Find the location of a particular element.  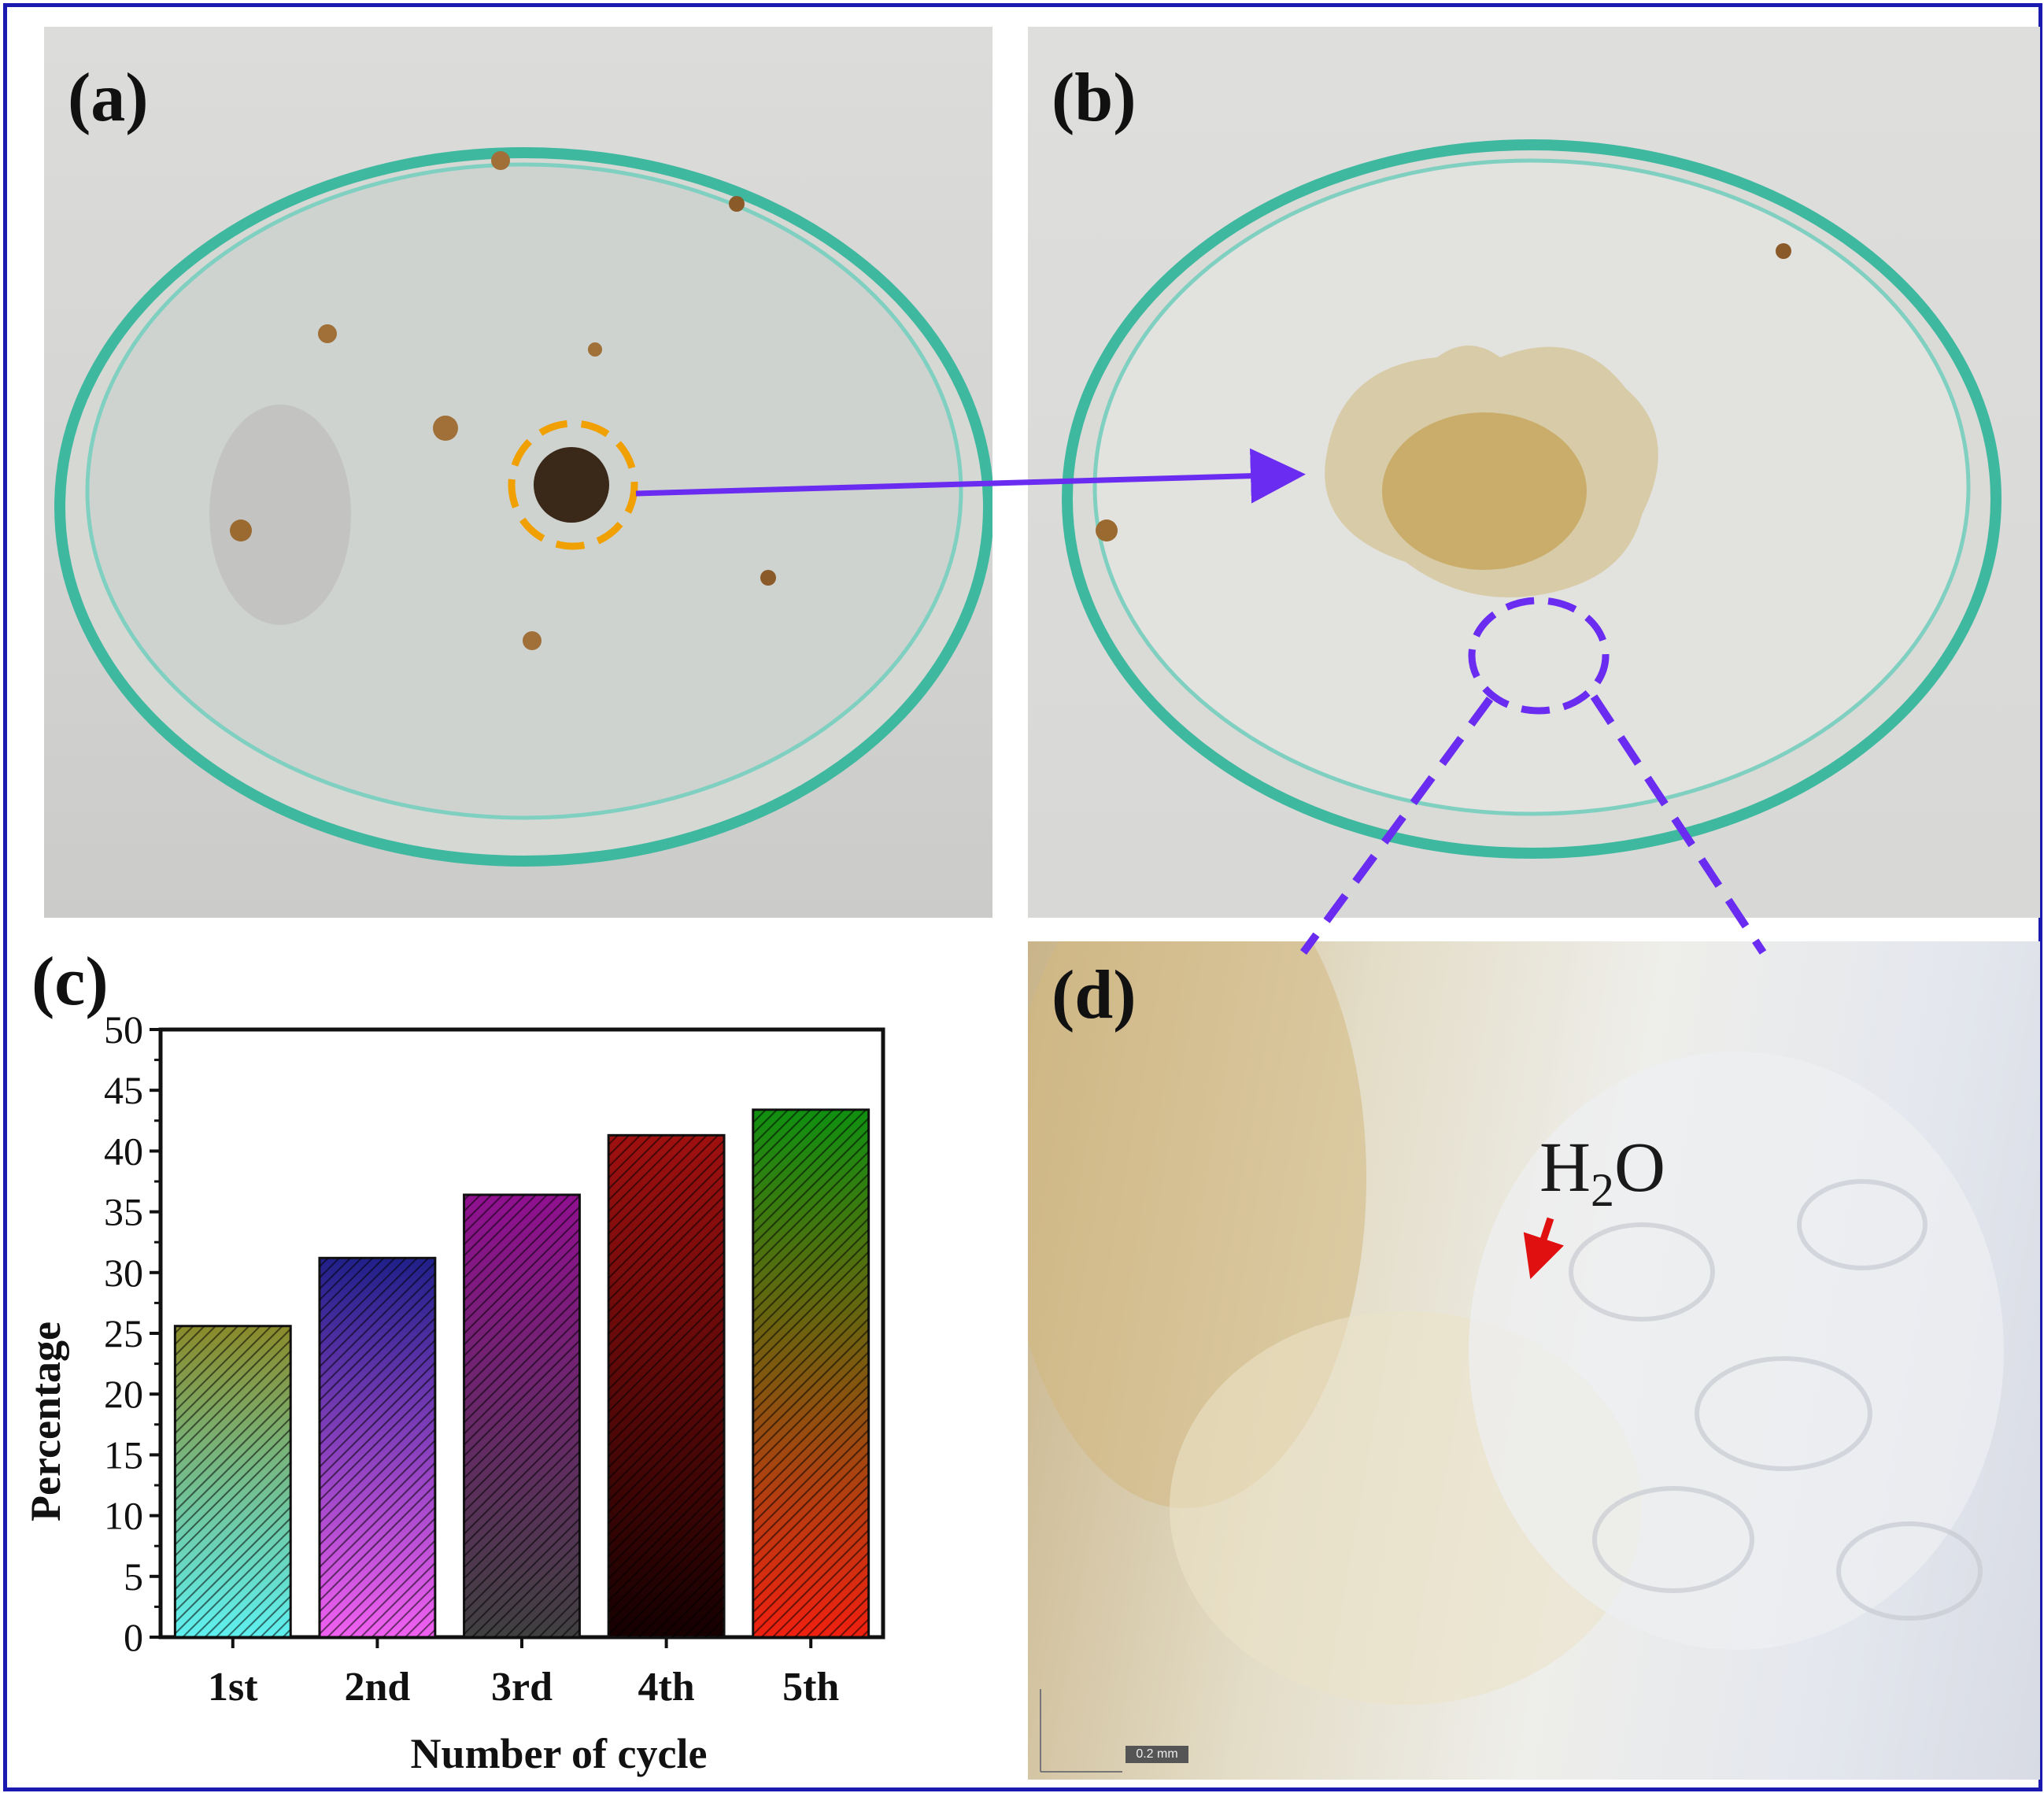

bars is located at coordinates (521, 1373).